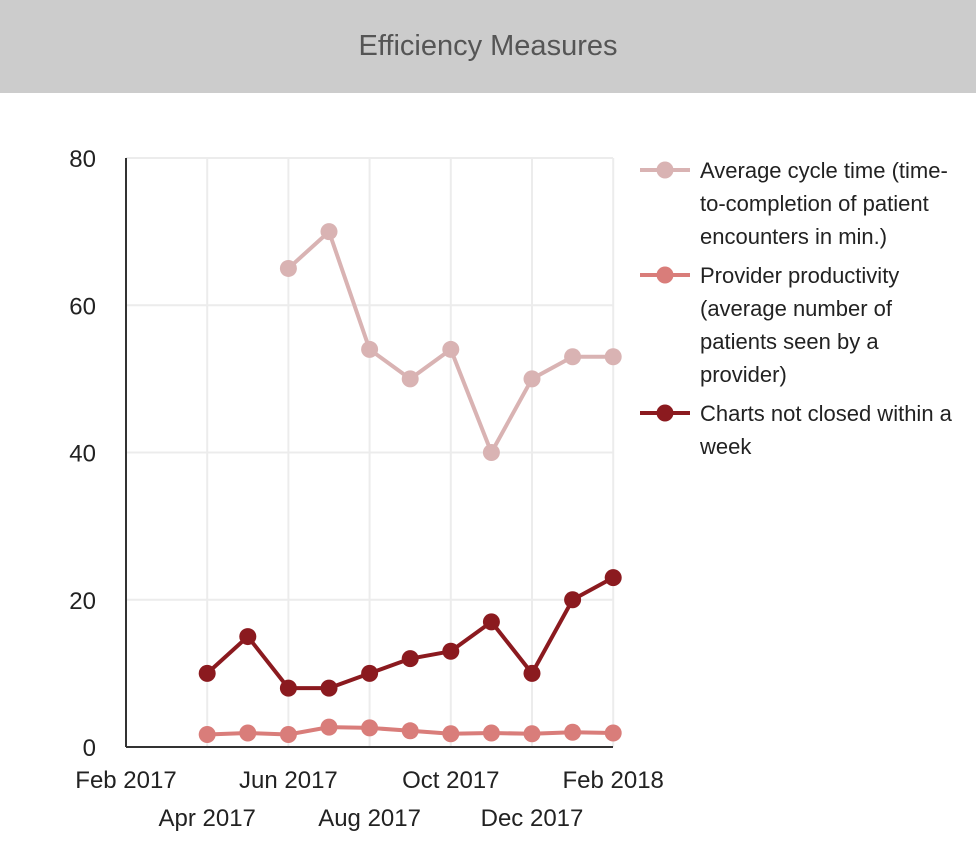 This screenshot has width=976, height=858. What do you see at coordinates (82, 159) in the screenshot?
I see `y-tick-label: 80` at bounding box center [82, 159].